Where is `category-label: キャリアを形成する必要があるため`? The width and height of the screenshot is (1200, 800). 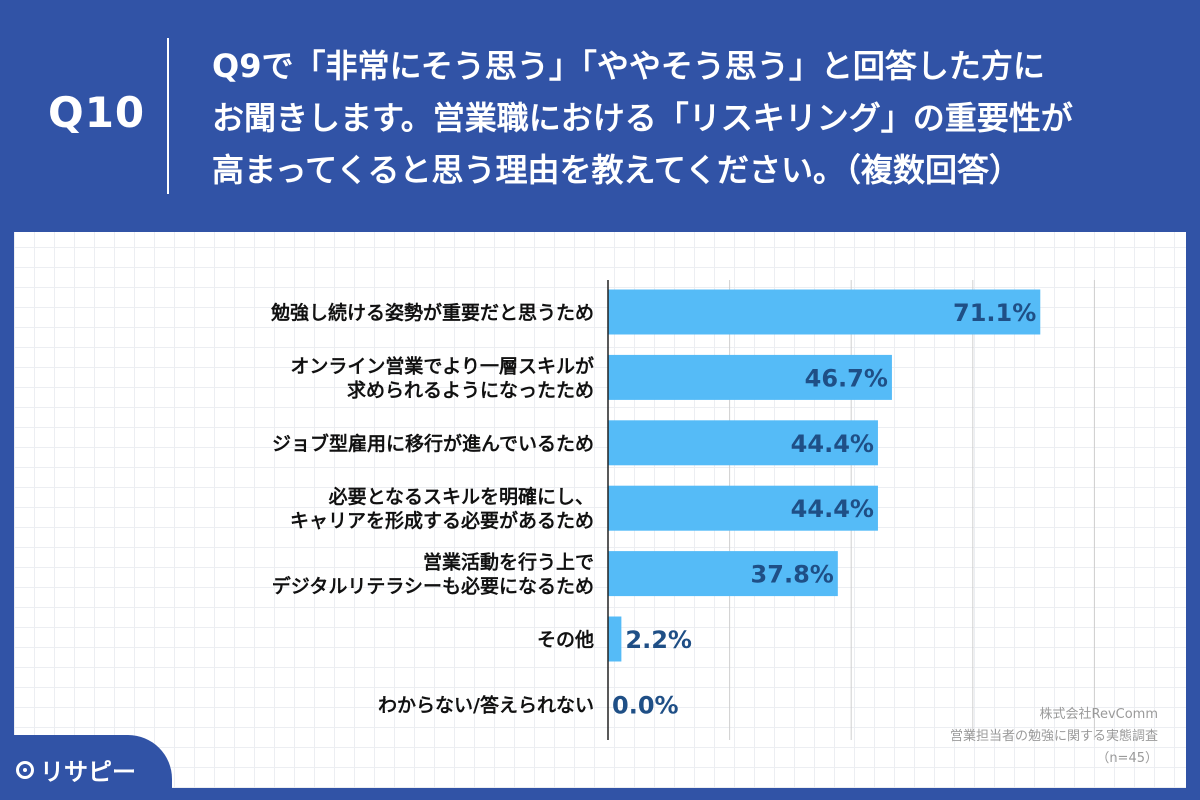 category-label: キャリアを形成する必要があるため is located at coordinates (442, 520).